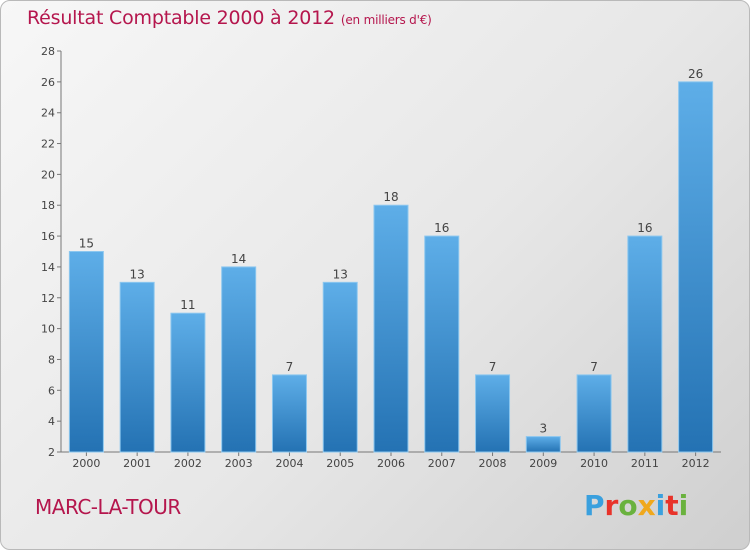 The width and height of the screenshot is (750, 550). What do you see at coordinates (86, 463) in the screenshot?
I see `x-tick-label: 2000` at bounding box center [86, 463].